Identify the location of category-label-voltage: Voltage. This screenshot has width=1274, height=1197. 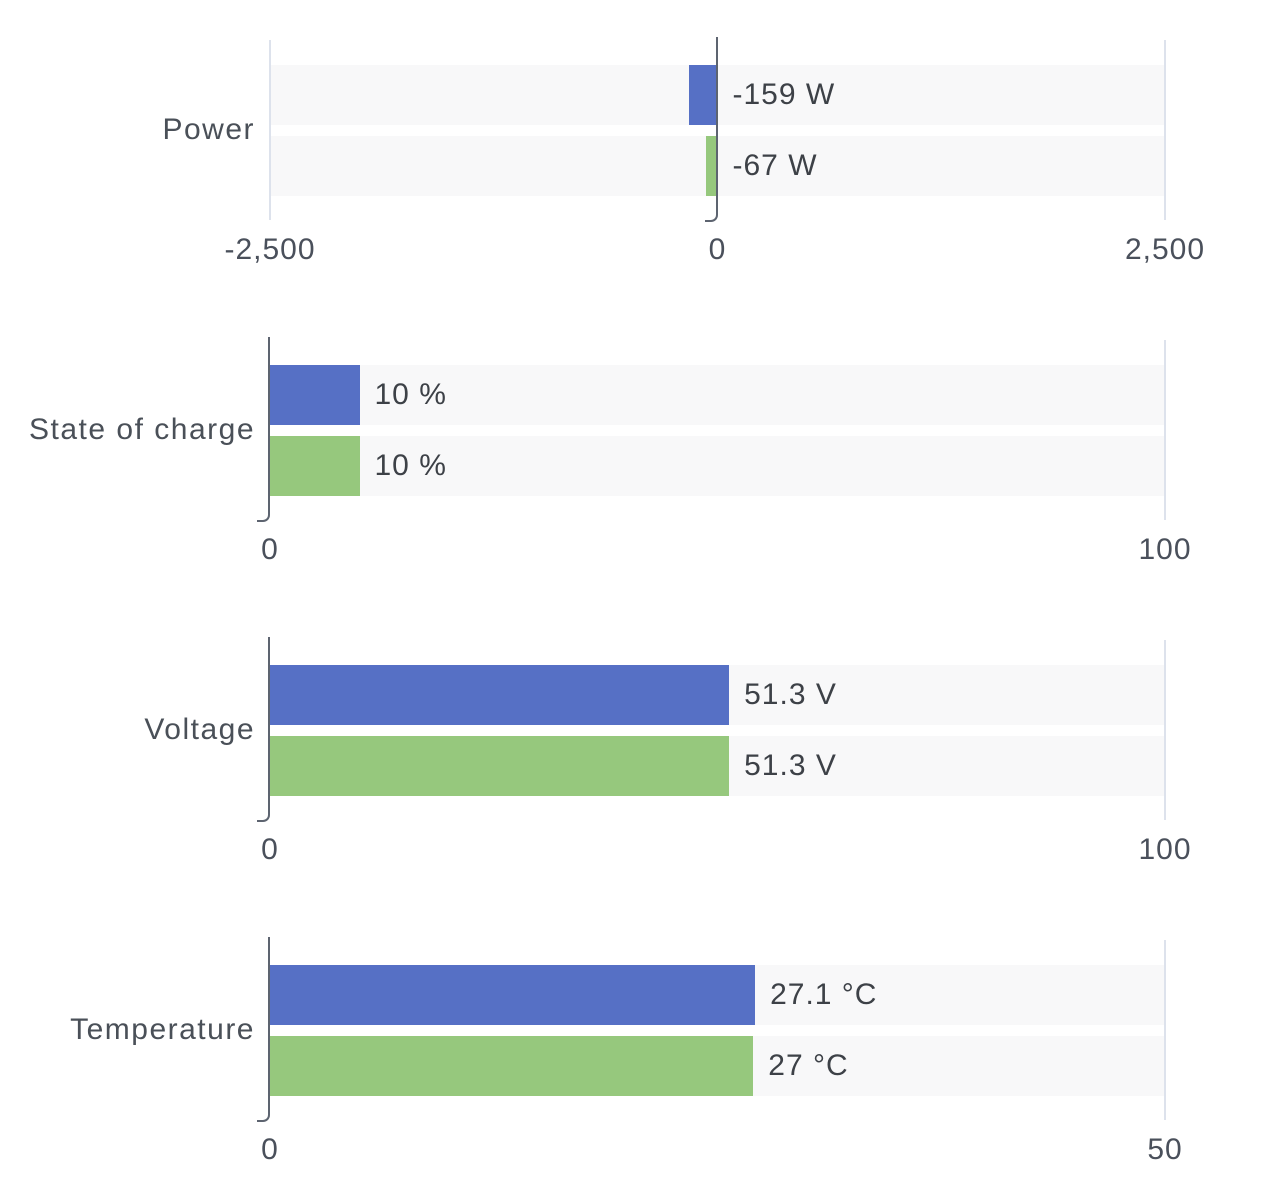
(199, 729).